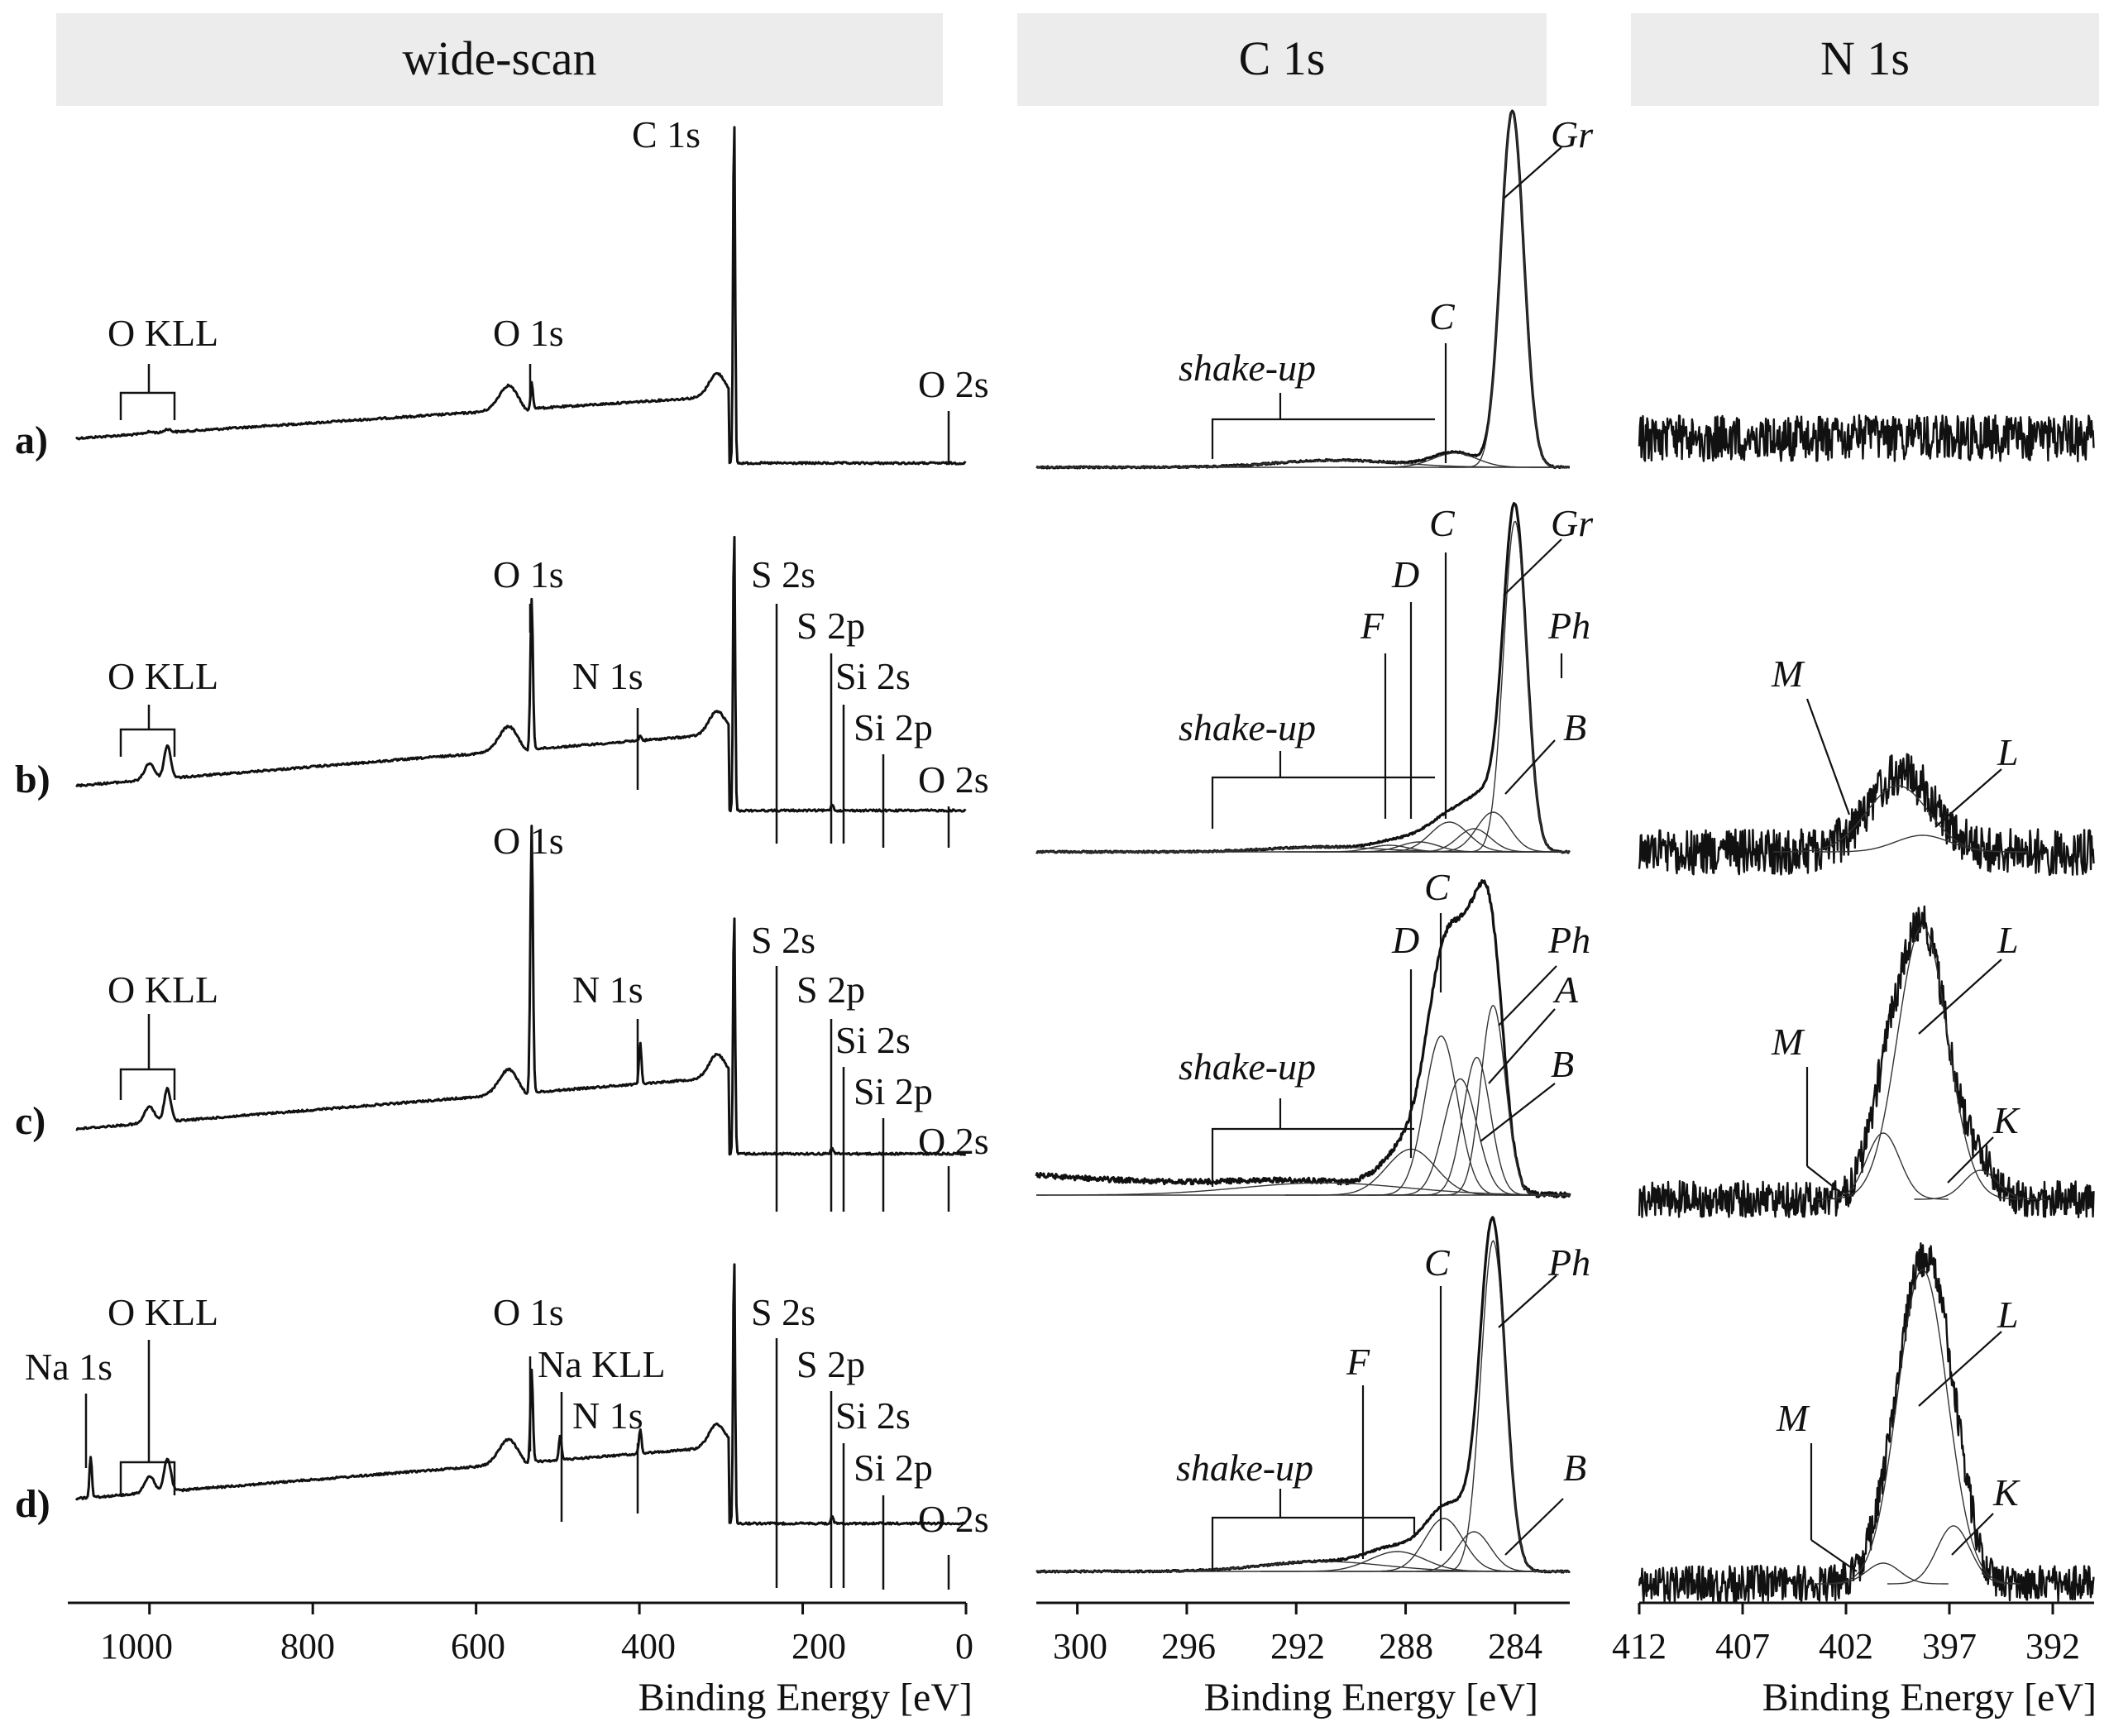 Image resolution: width=2109 pixels, height=1736 pixels. I want to click on c1s-d-b: B, so click(1574, 1468).